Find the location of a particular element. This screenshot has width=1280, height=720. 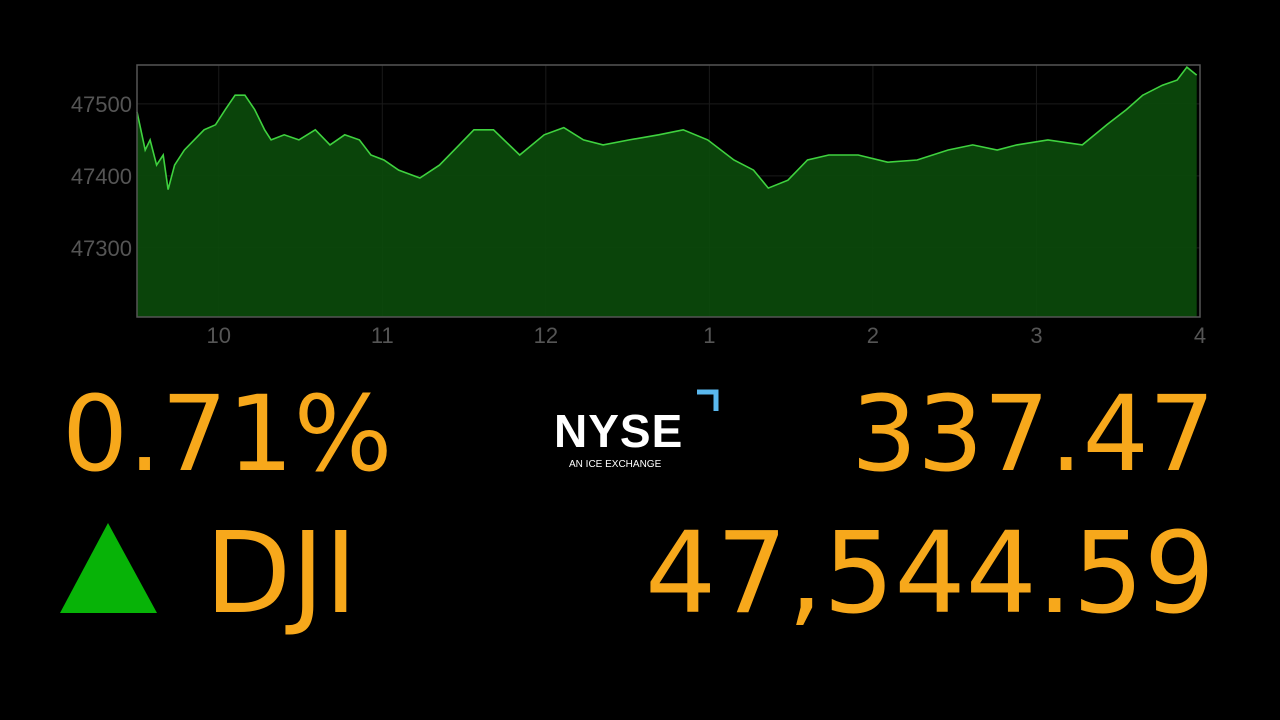

x-tick-label: 10 is located at coordinates (219, 335).